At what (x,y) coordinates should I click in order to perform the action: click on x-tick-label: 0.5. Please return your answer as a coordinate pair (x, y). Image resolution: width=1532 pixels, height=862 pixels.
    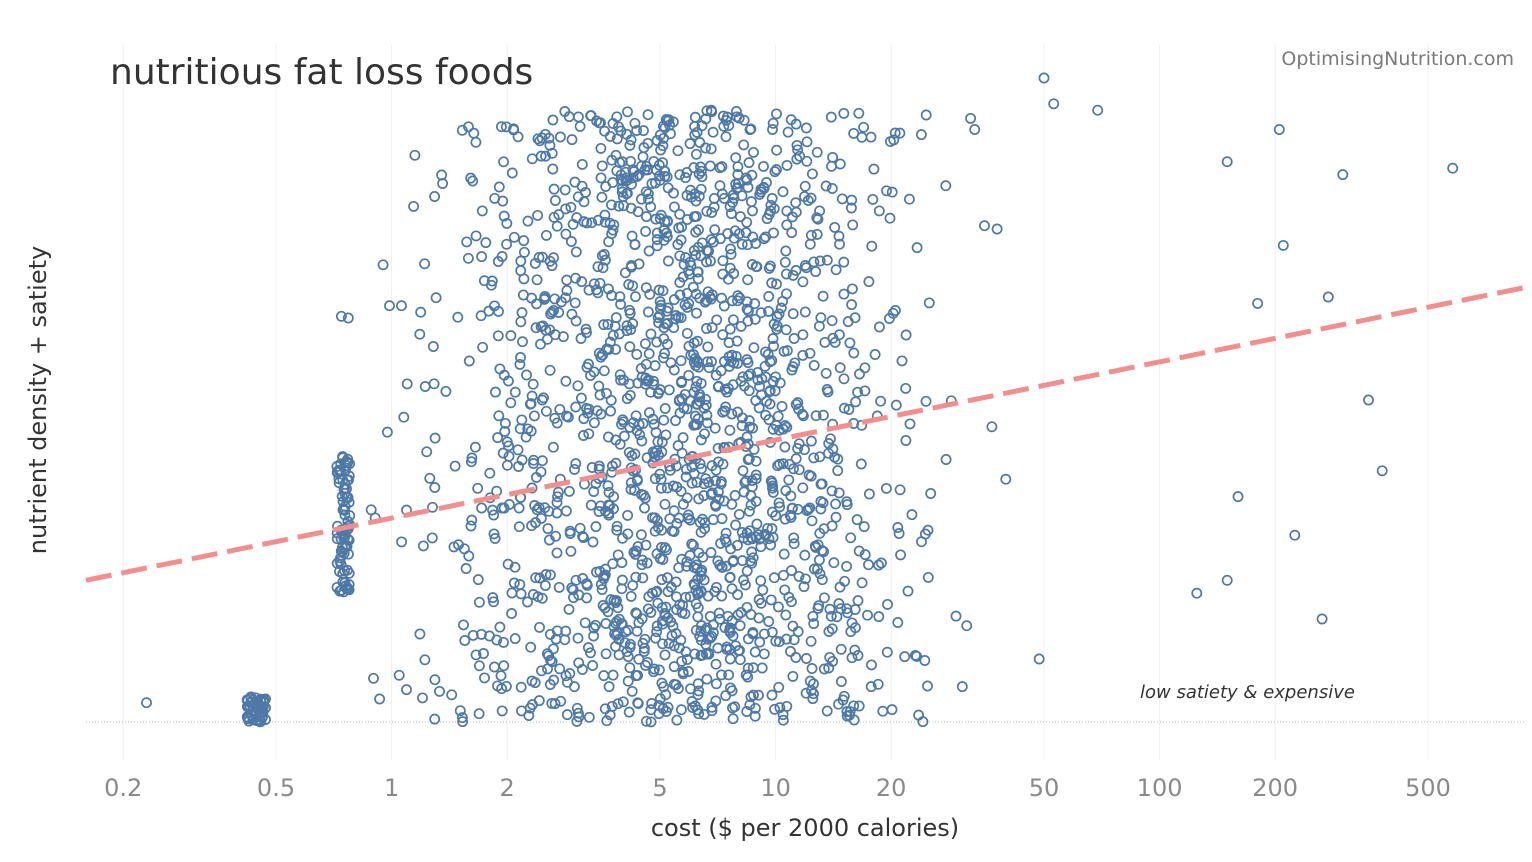
    Looking at the image, I should click on (276, 788).